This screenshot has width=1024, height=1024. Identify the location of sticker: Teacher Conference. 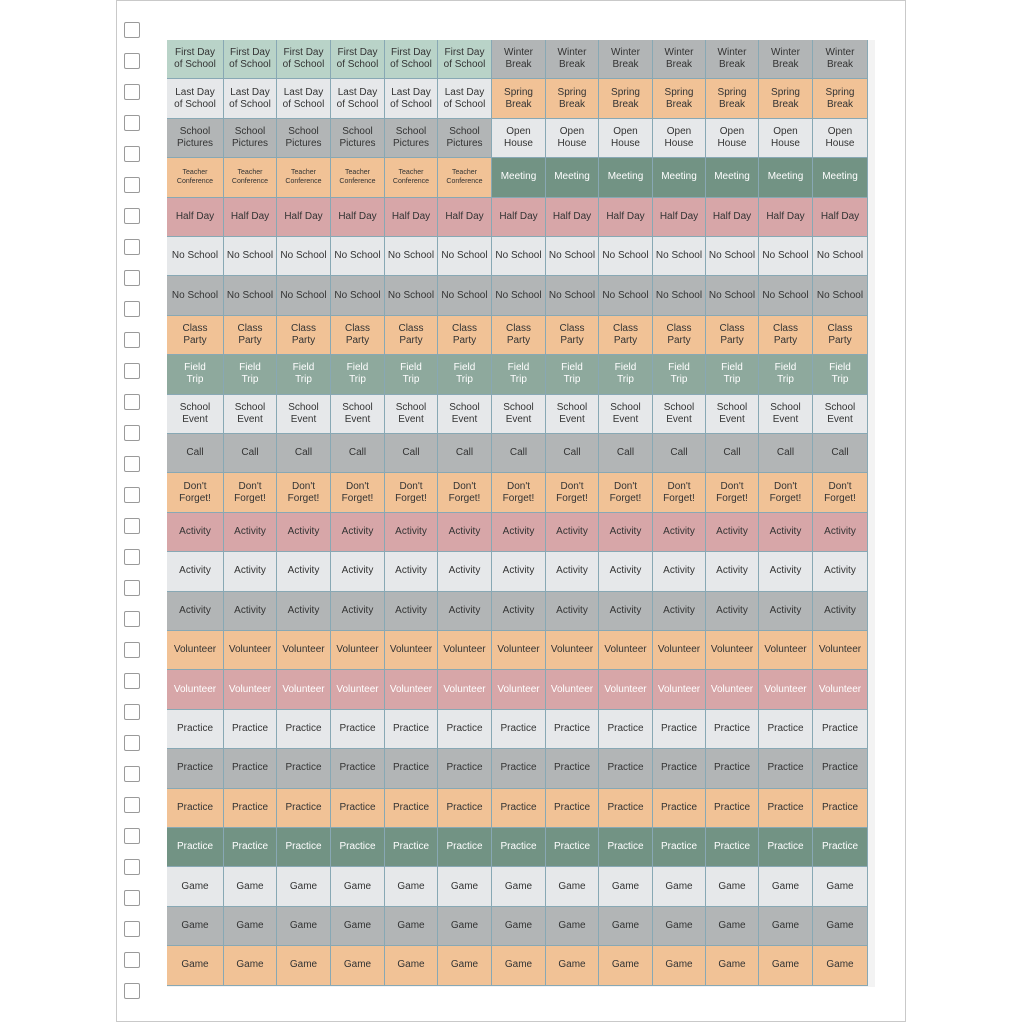
(250, 178).